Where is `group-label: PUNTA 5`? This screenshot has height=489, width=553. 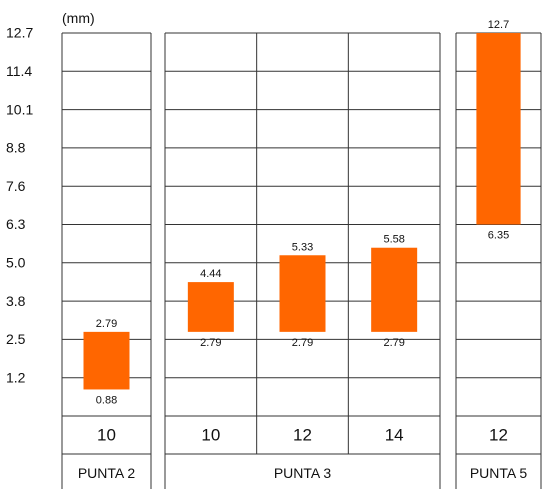 group-label: PUNTA 5 is located at coordinates (499, 473).